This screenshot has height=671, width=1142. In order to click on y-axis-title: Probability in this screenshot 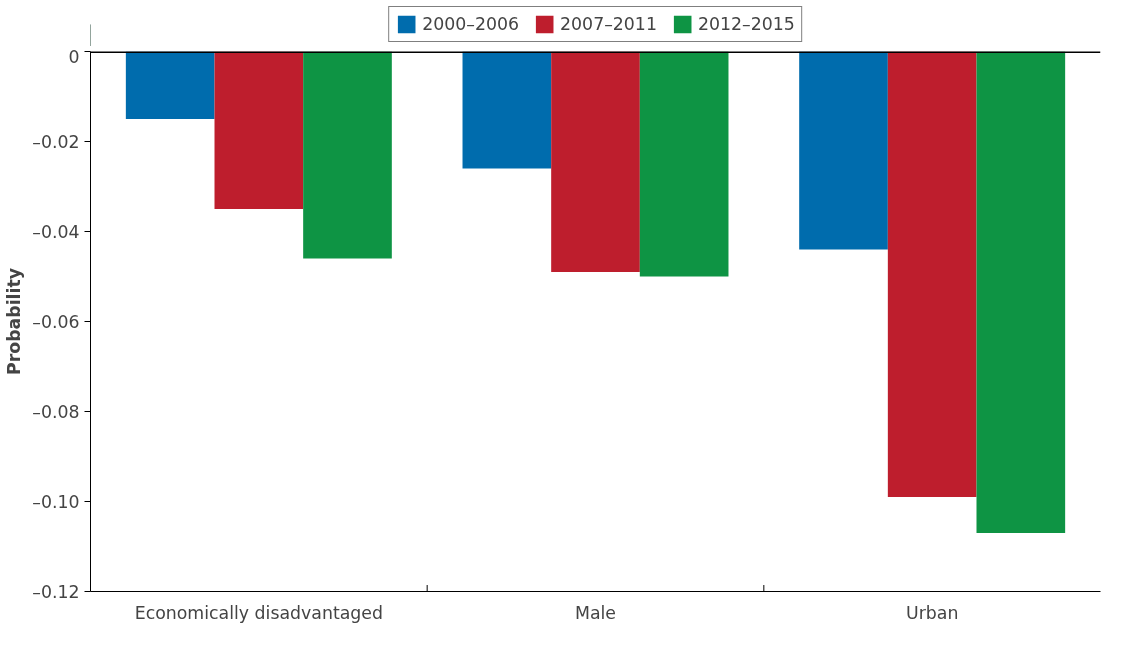, I will do `click(14, 321)`.